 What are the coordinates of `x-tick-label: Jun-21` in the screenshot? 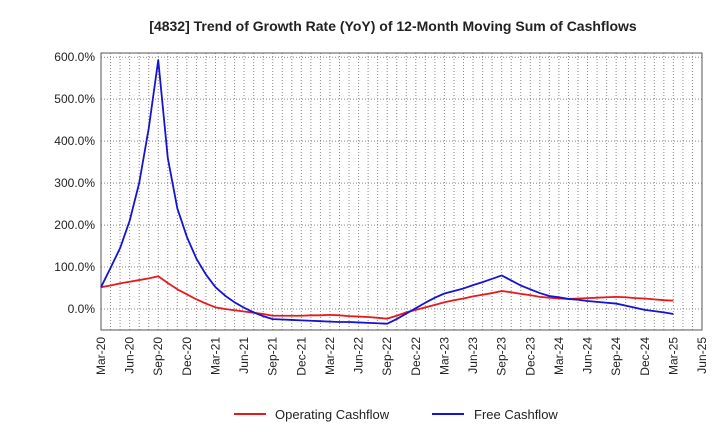 It's located at (244, 355).